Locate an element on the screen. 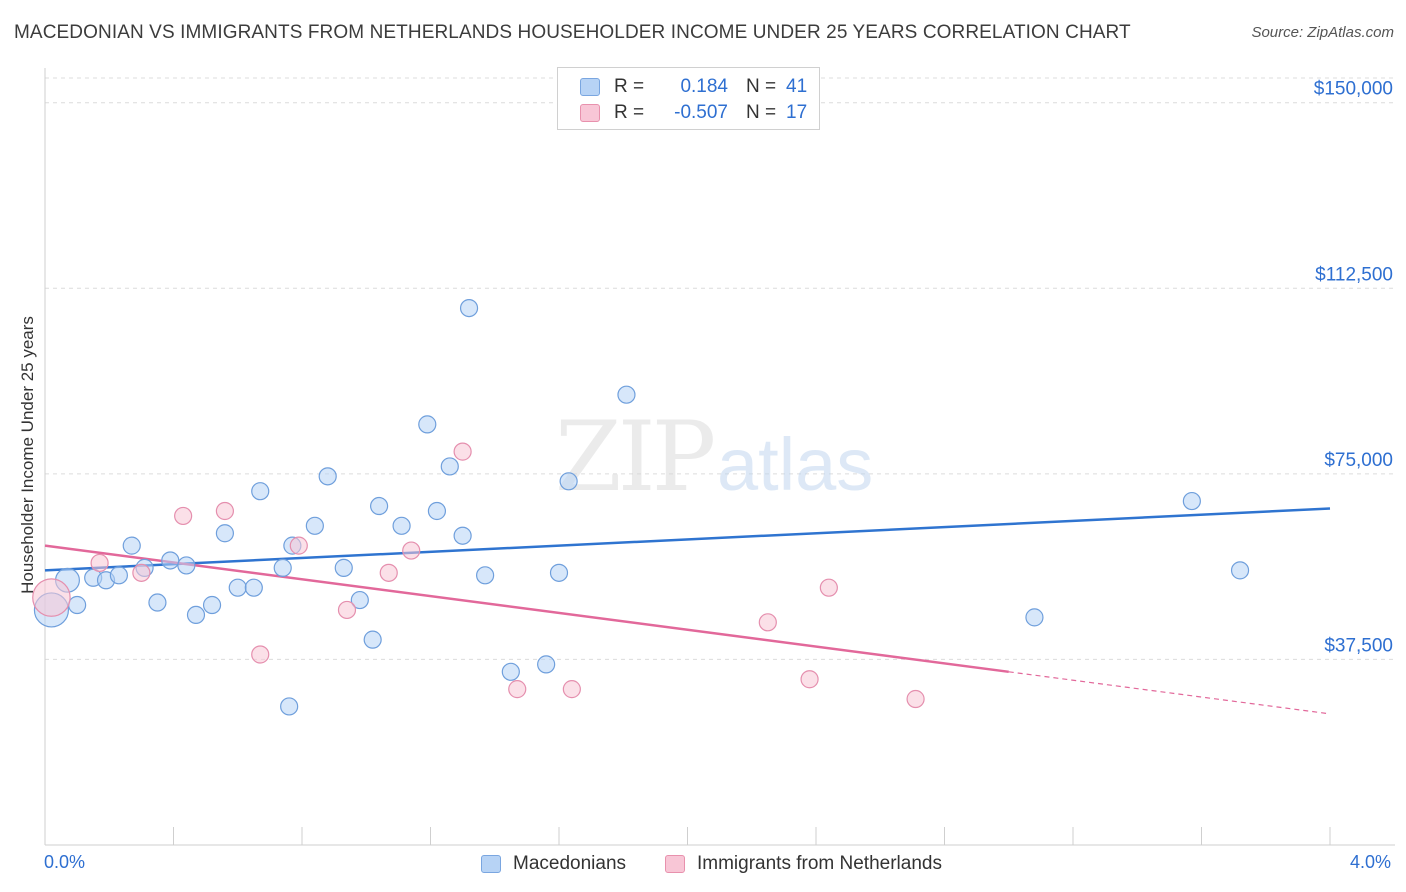  watermark-atlas: atlas is located at coordinates (795, 464).